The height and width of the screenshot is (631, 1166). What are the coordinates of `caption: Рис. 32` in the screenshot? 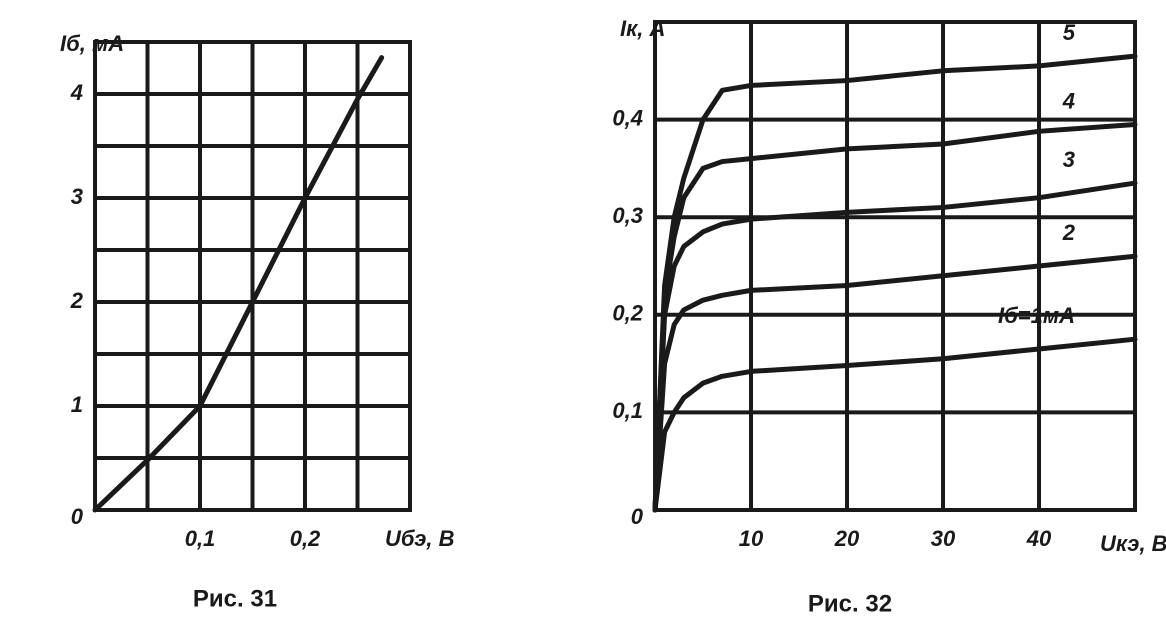 It's located at (850, 603).